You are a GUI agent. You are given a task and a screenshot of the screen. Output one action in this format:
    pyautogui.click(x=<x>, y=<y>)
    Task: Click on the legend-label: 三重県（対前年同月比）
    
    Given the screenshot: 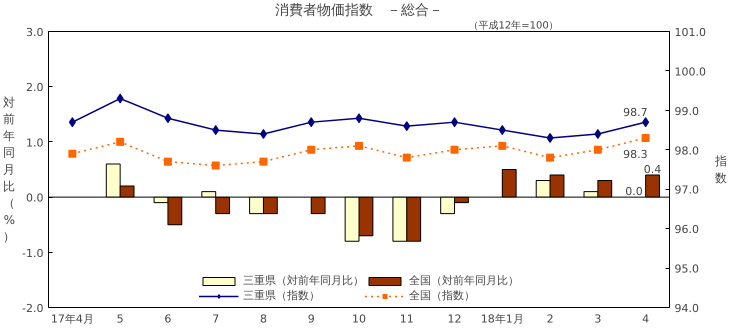 What is the action you would take?
    pyautogui.click(x=303, y=280)
    